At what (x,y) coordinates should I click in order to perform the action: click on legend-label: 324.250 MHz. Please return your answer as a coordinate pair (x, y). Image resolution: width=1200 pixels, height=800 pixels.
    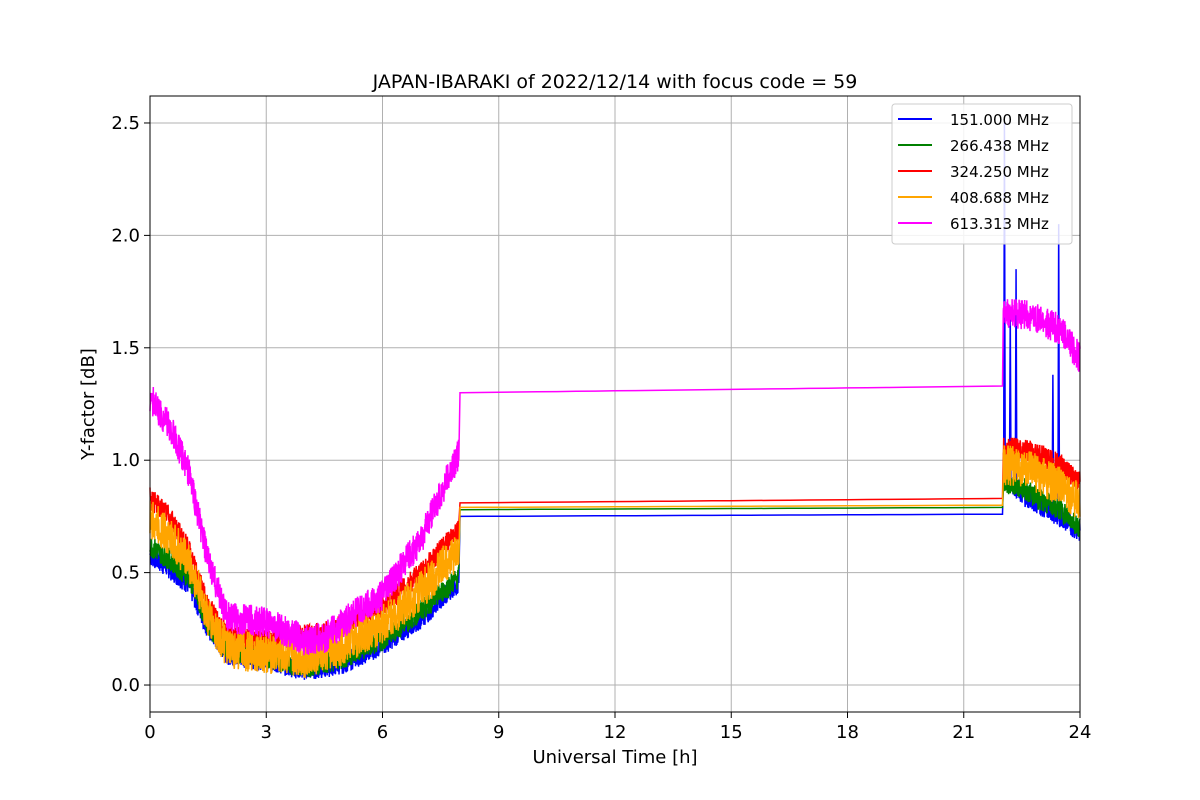
    Looking at the image, I should click on (999, 172).